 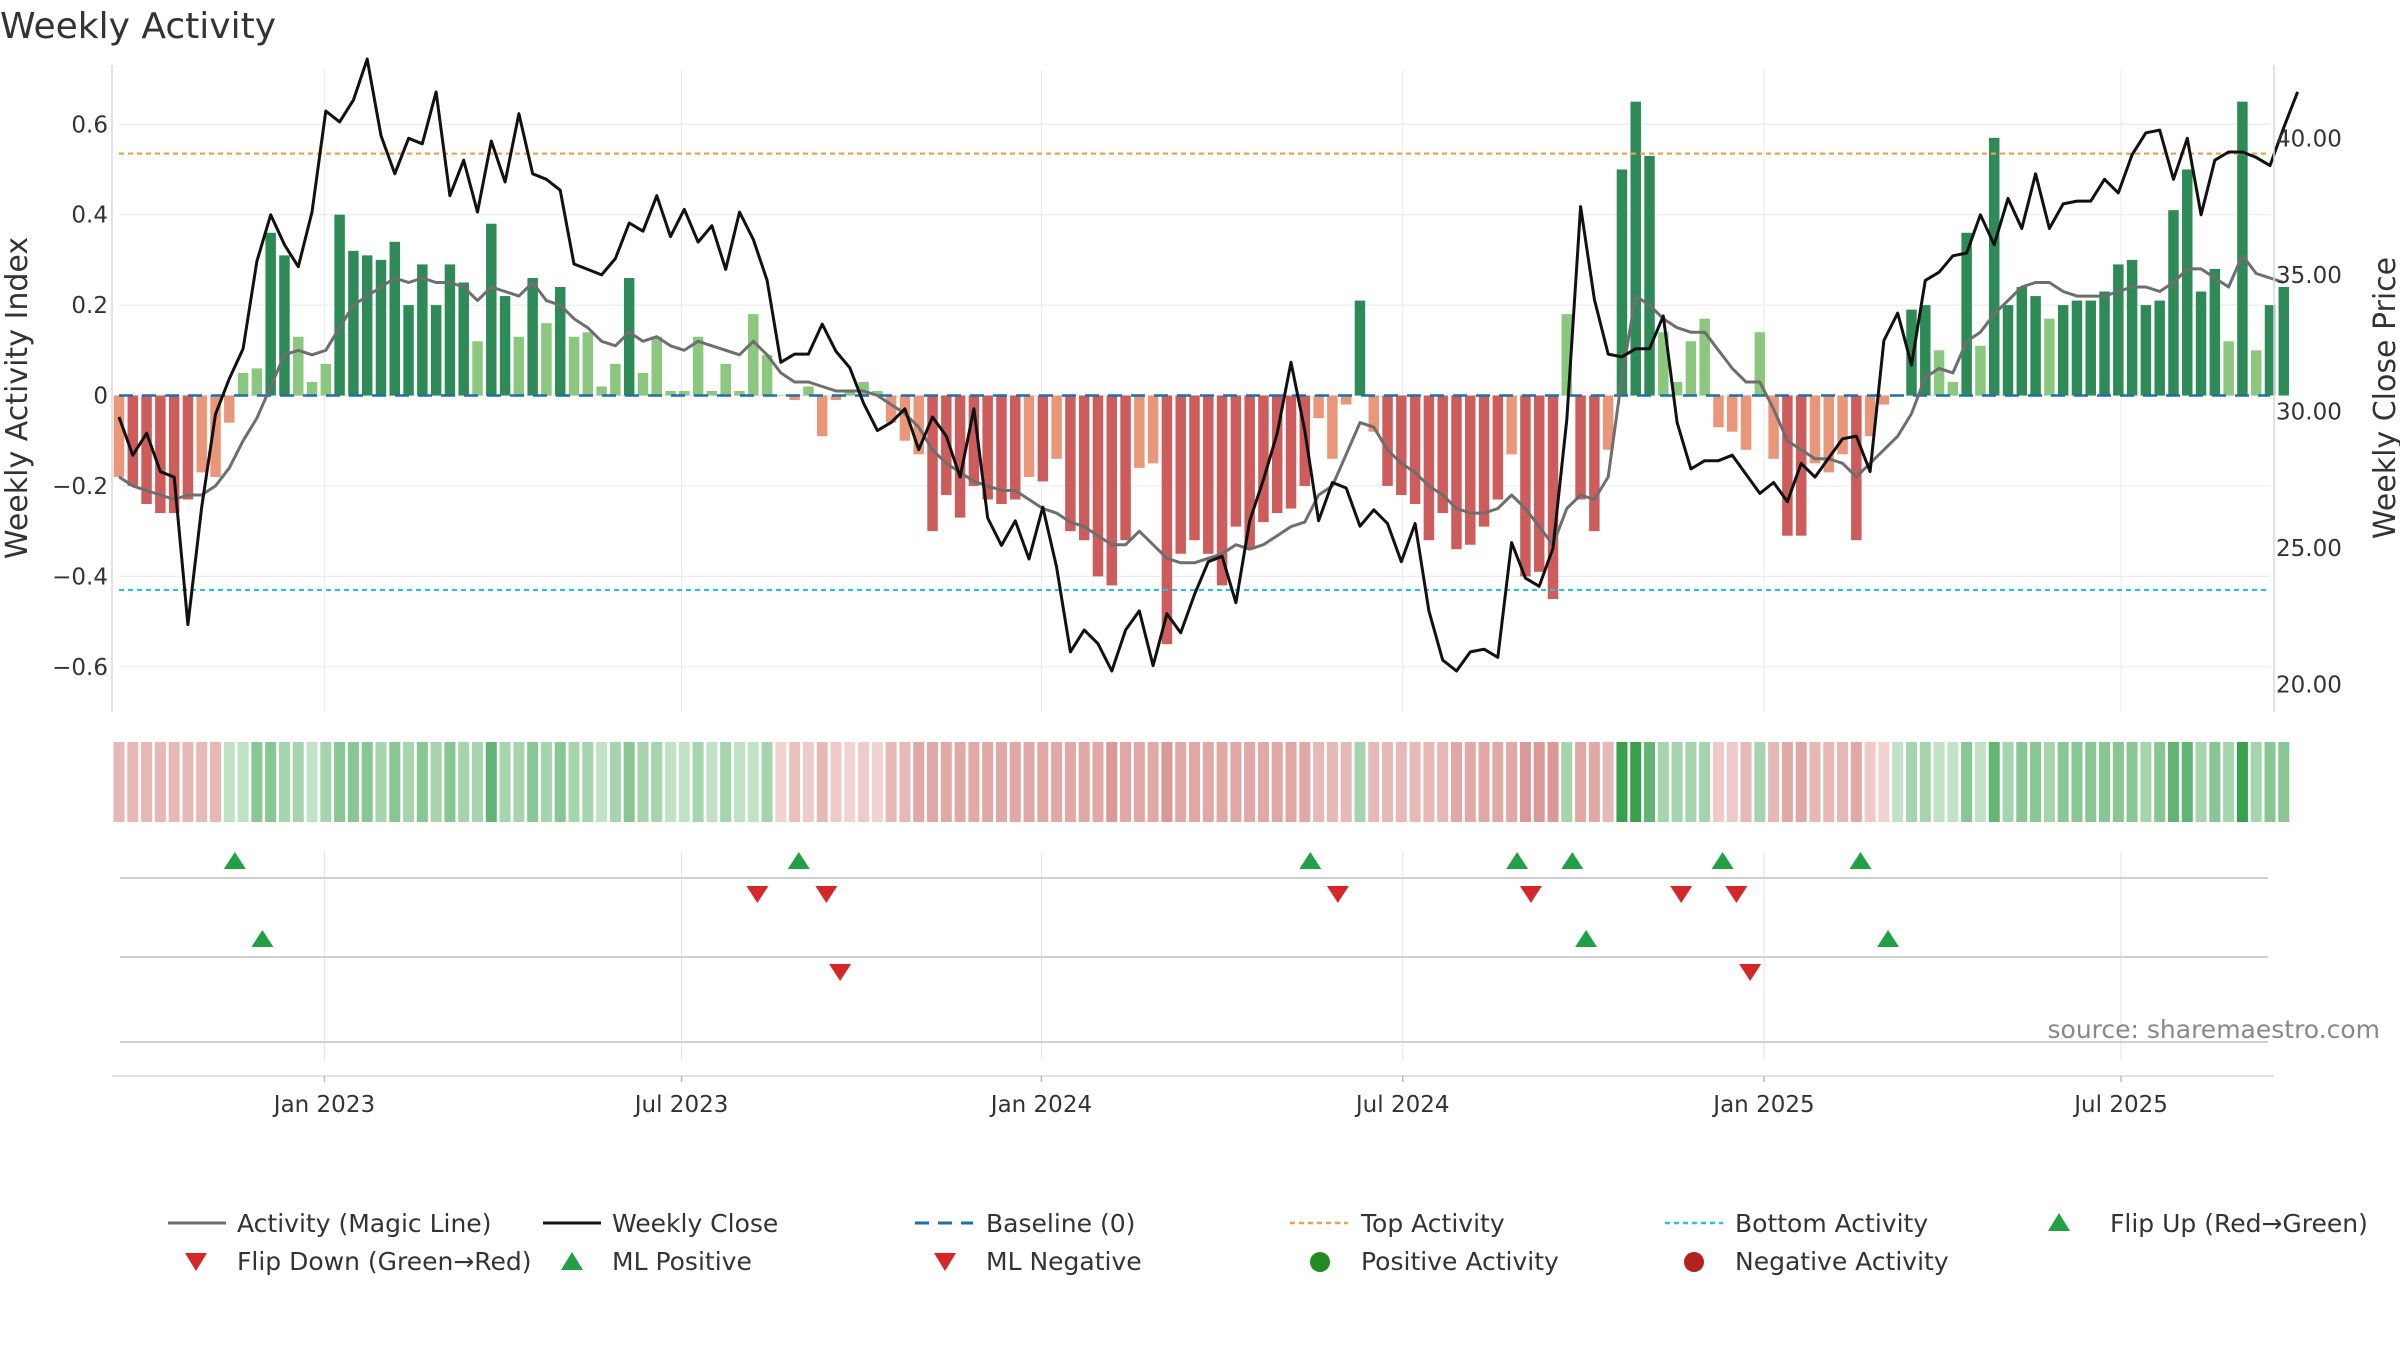 What do you see at coordinates (80, 577) in the screenshot?
I see `y-left-tick-label: −0.4` at bounding box center [80, 577].